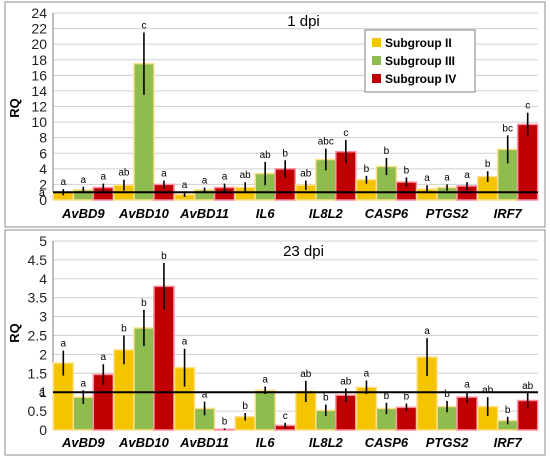 This screenshot has width=550, height=463. I want to click on legend: Subgroup II Subgroup III Subgroup IV, so click(420, 61).